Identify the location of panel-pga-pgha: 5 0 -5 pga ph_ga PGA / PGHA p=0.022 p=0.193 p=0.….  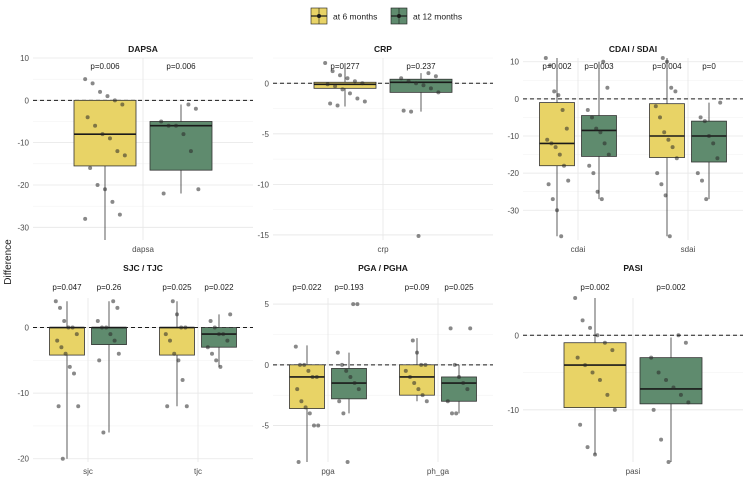
(377, 369).